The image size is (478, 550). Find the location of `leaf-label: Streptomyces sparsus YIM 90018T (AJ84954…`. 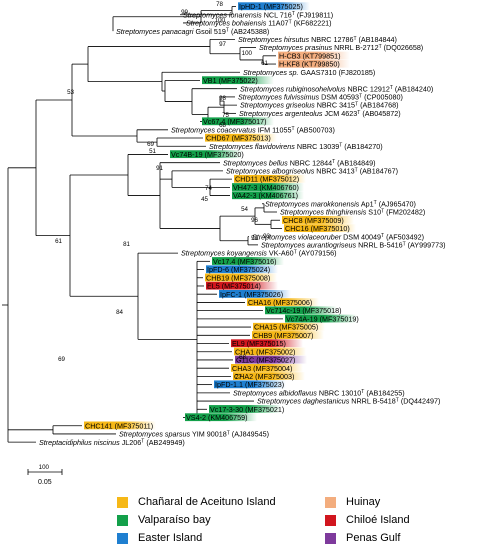

leaf-label: Streptomyces sparsus YIM 90018T (AJ84954… is located at coordinates (194, 434).